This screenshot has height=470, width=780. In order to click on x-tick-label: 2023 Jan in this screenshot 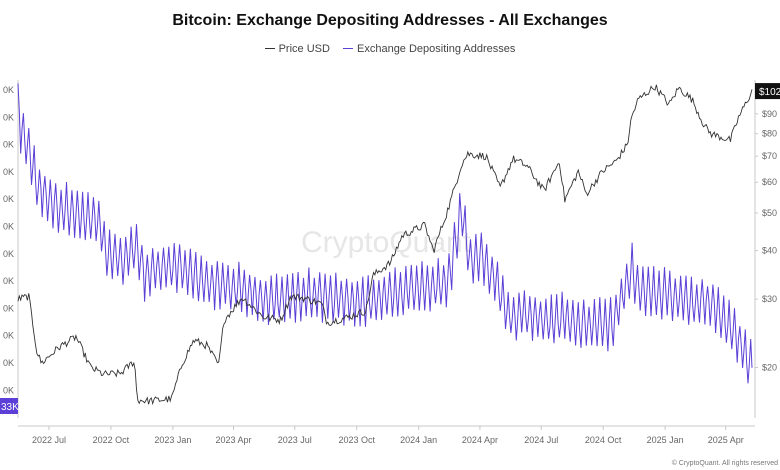, I will do `click(172, 440)`.